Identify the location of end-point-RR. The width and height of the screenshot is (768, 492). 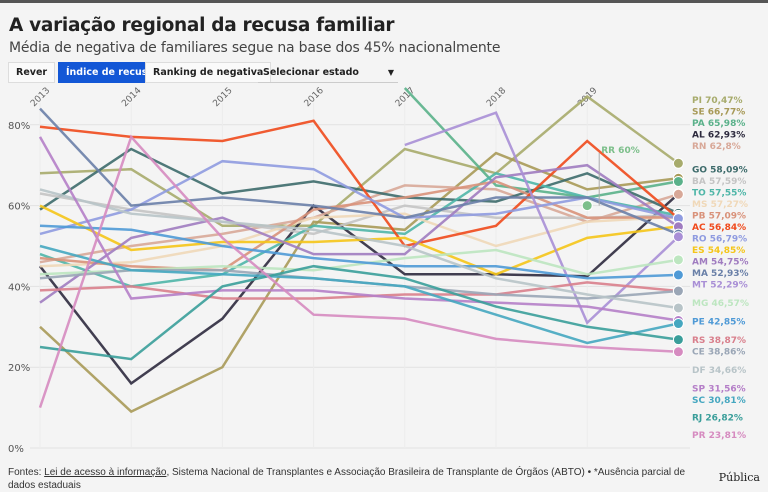
(587, 206).